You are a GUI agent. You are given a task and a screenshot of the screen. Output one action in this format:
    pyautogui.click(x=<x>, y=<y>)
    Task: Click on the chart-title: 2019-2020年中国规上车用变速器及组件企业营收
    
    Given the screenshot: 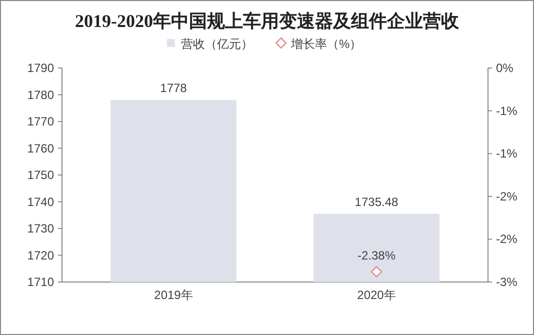 What is the action you would take?
    pyautogui.click(x=267, y=21)
    